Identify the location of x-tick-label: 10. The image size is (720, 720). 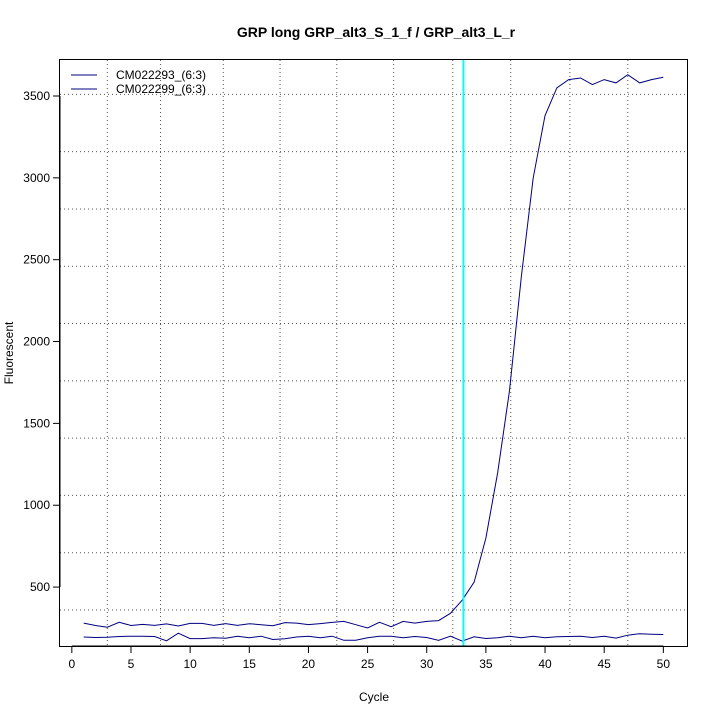
(190, 664).